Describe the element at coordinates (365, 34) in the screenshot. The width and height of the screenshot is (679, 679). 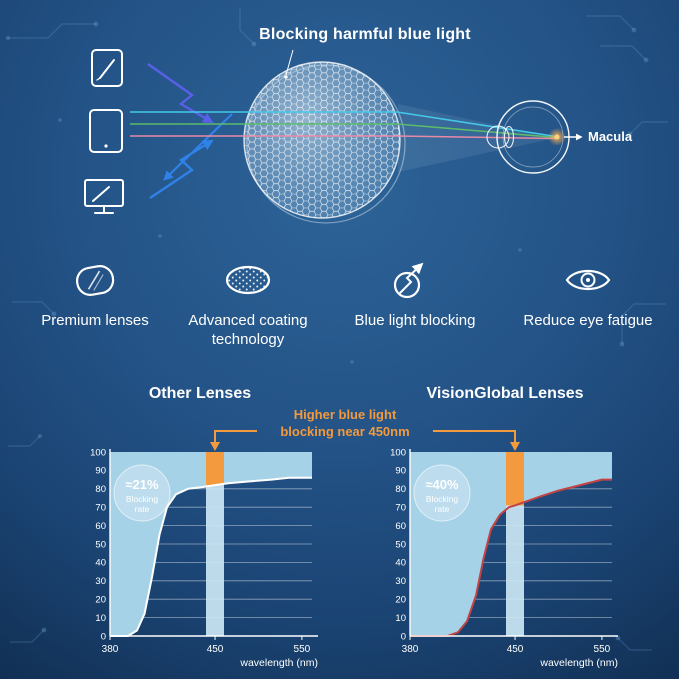
I see `hero-title: Blocking harmful blue light` at that location.